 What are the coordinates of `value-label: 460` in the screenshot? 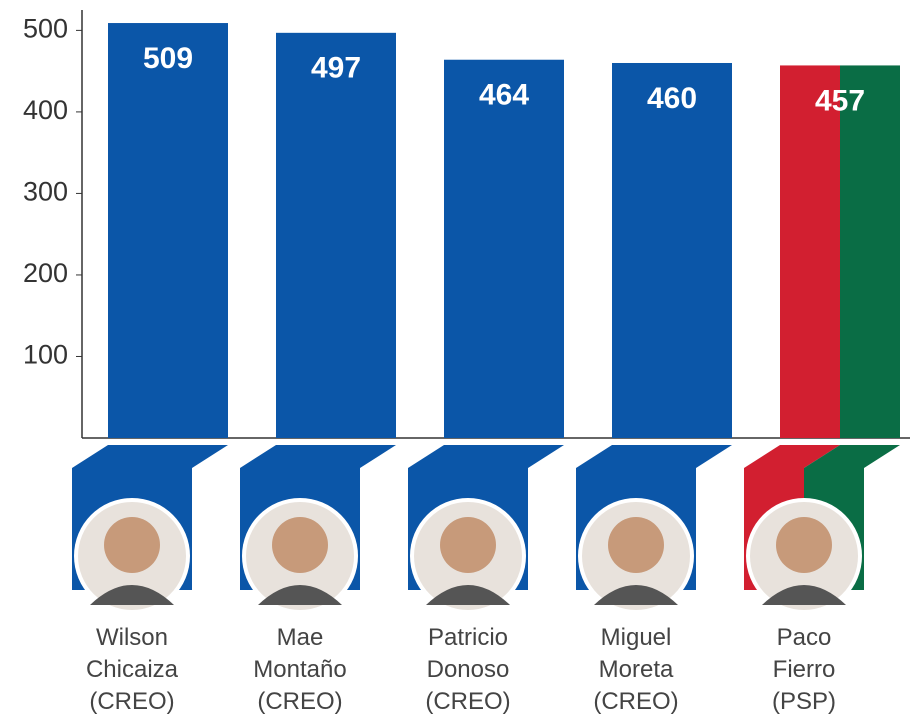 It's located at (672, 98).